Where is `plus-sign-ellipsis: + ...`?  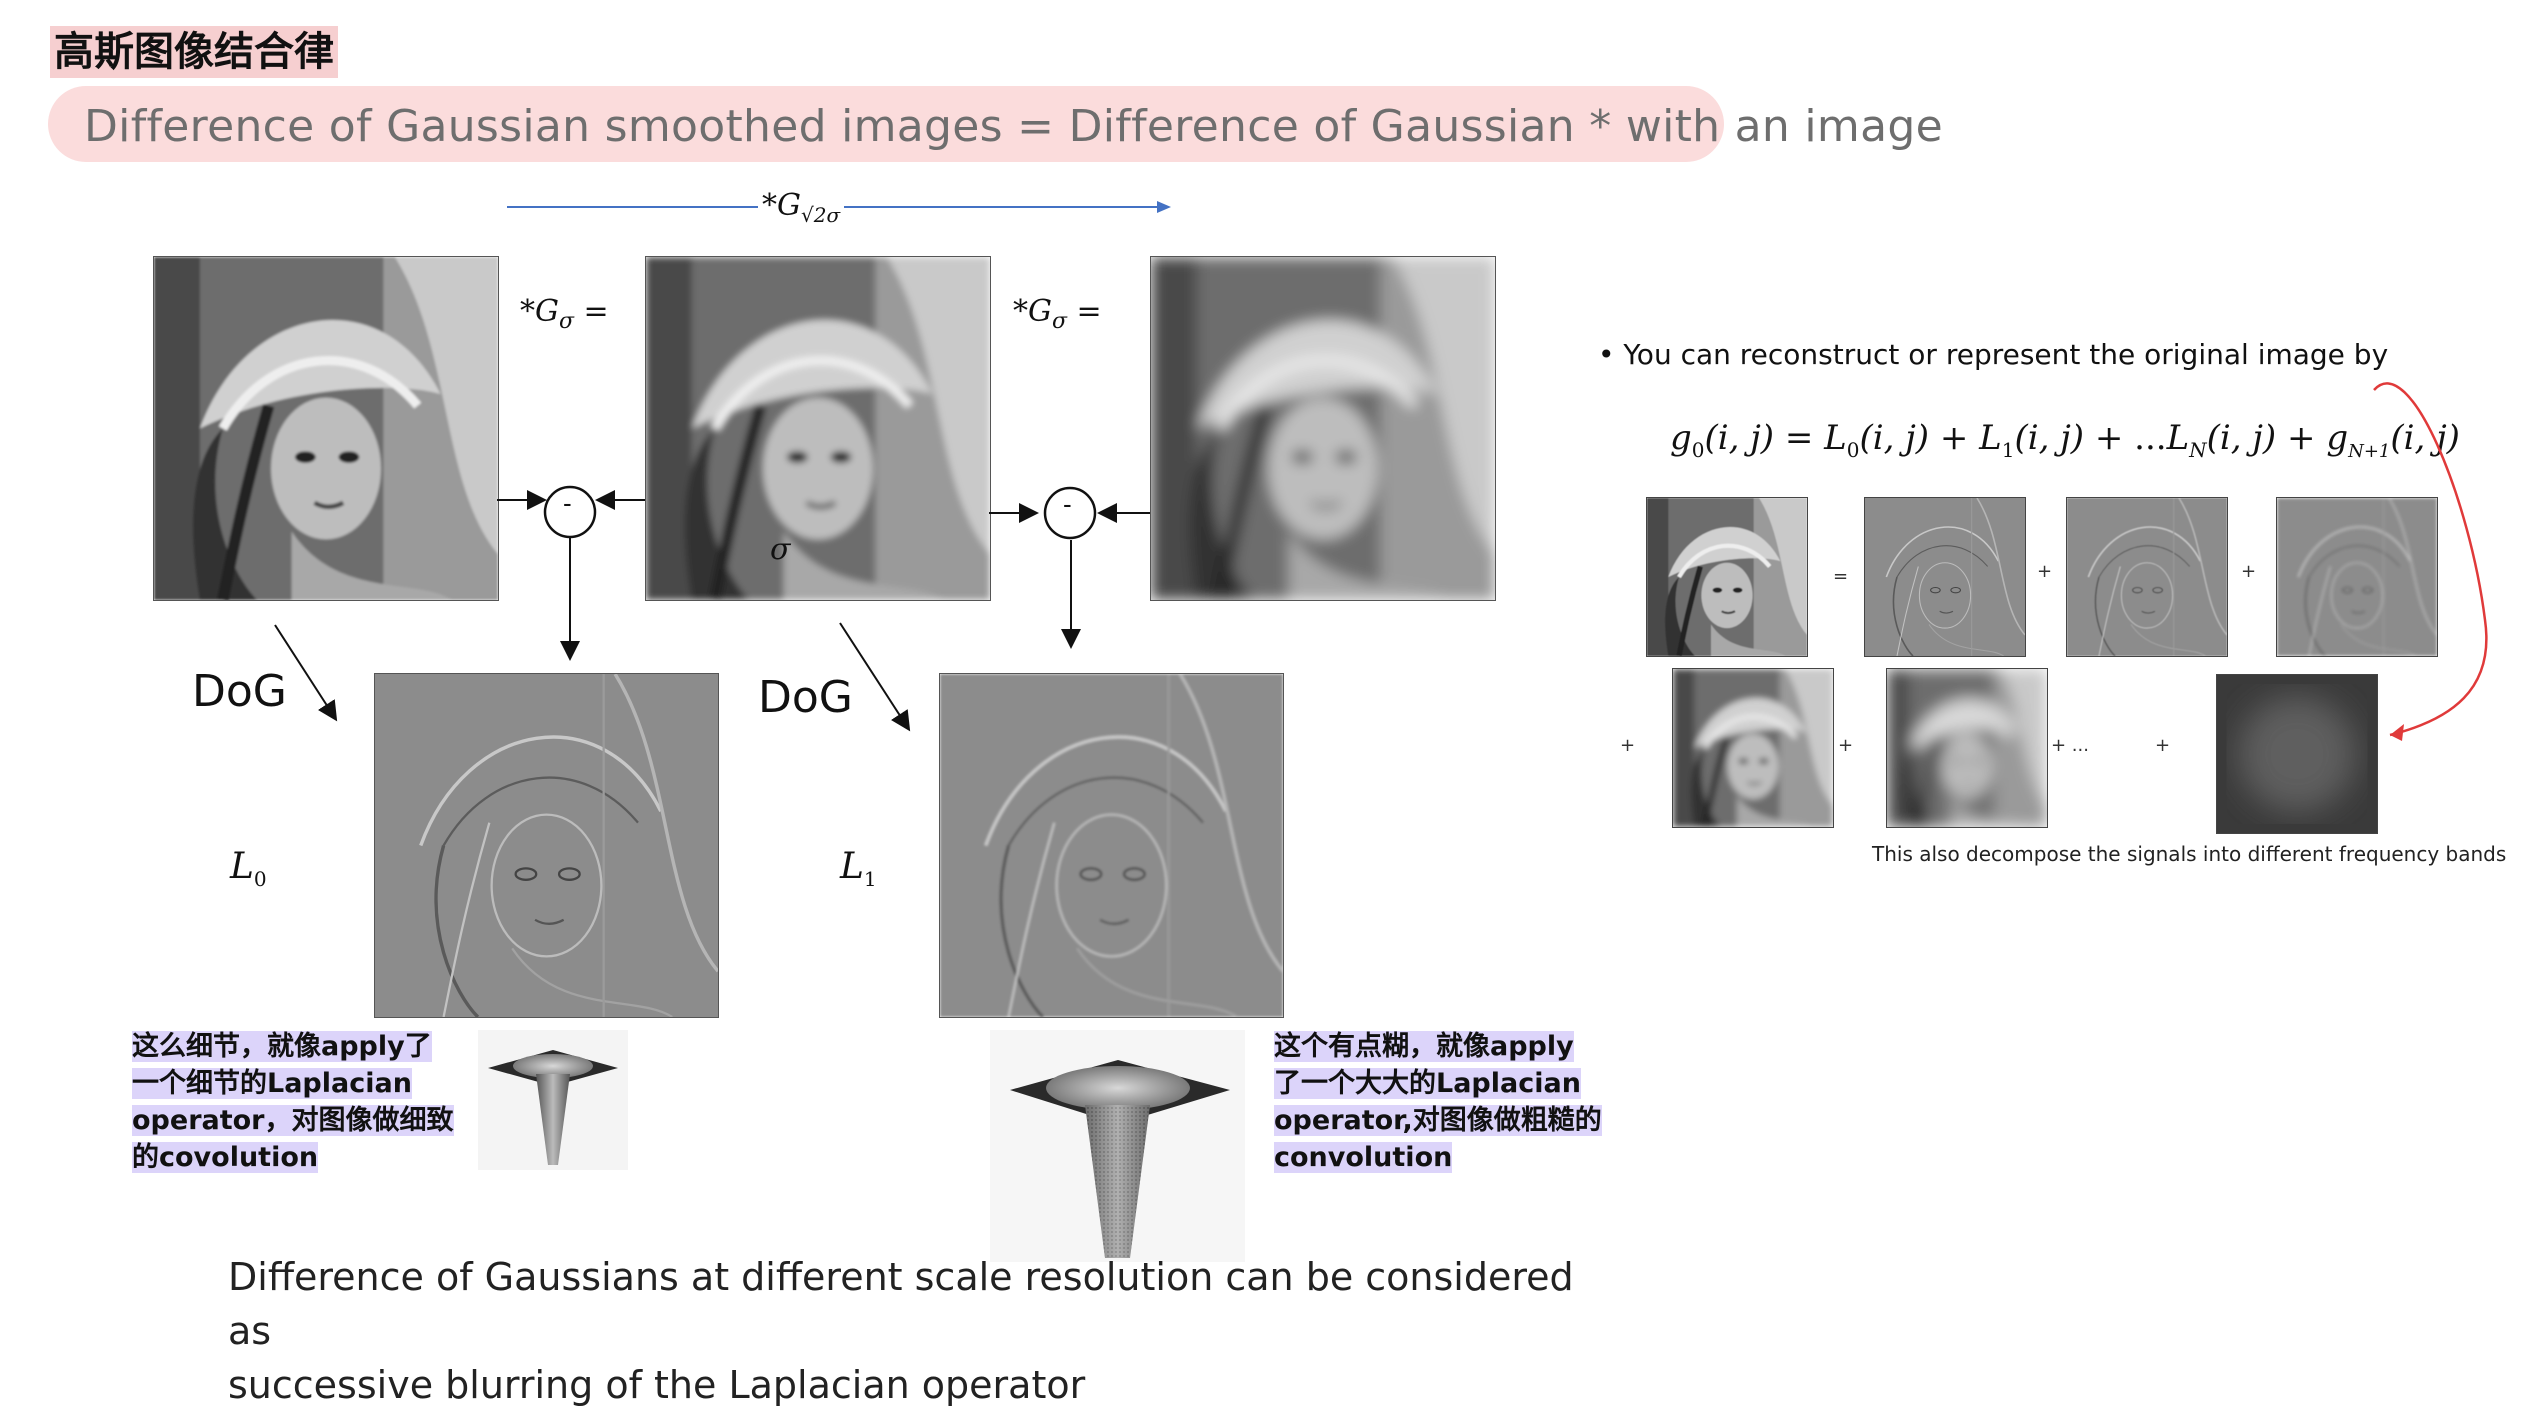
plus-sign-ellipsis: + ... is located at coordinates (2070, 745).